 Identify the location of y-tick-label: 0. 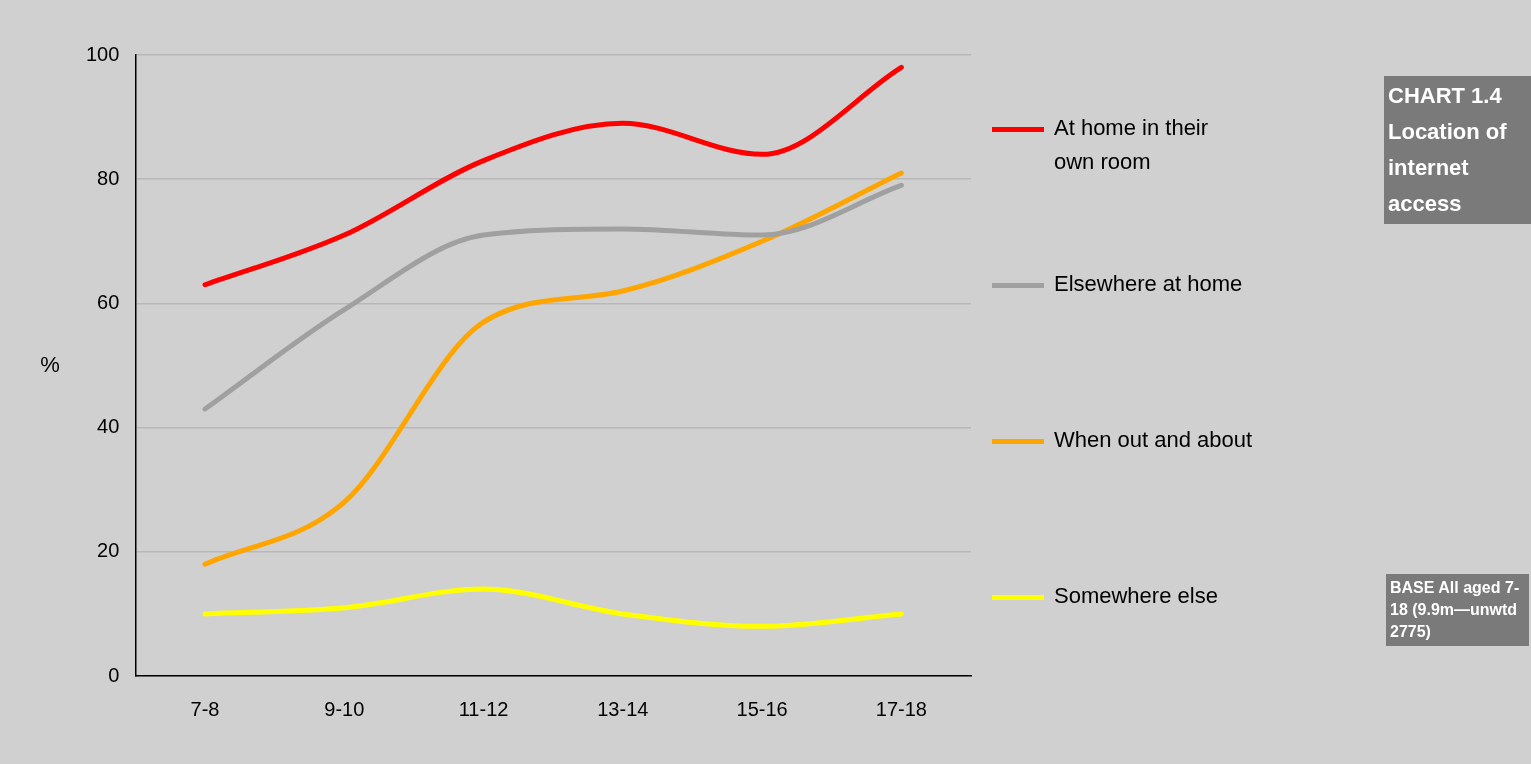
(114, 674).